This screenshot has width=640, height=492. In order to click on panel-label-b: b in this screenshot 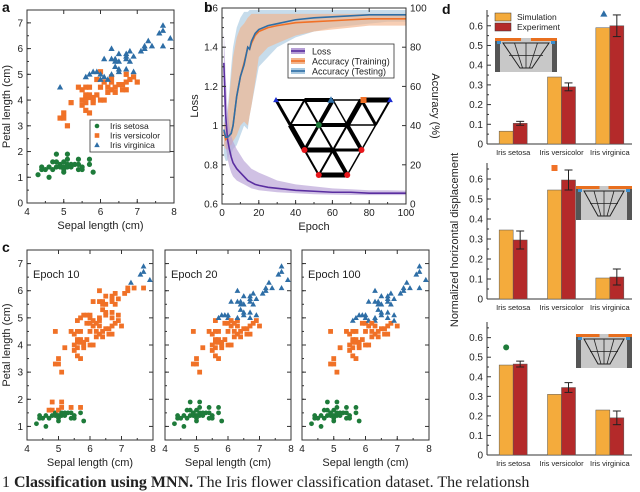, I will do `click(208, 7)`.